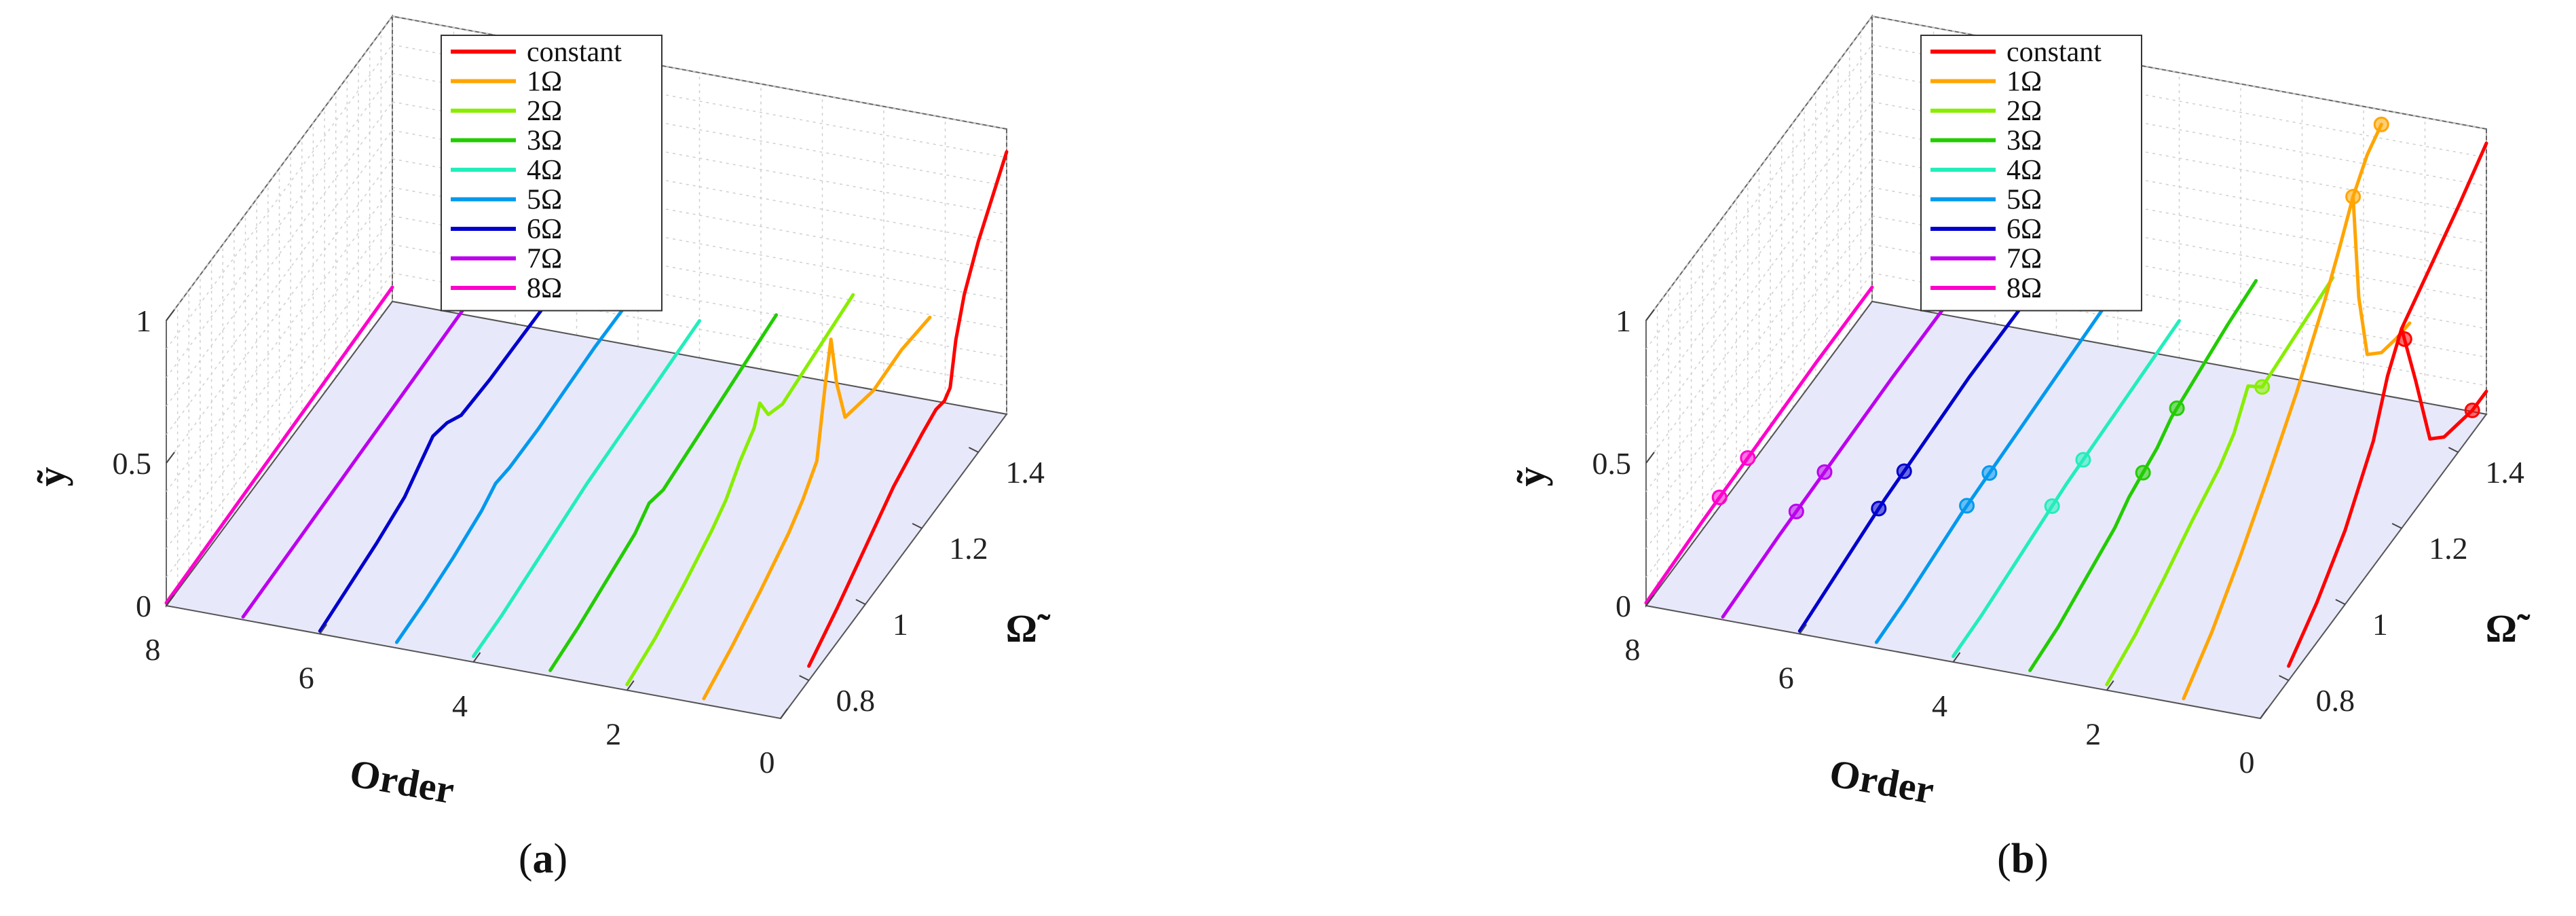  What do you see at coordinates (2054, 52) in the screenshot?
I see `legend-label: constant` at bounding box center [2054, 52].